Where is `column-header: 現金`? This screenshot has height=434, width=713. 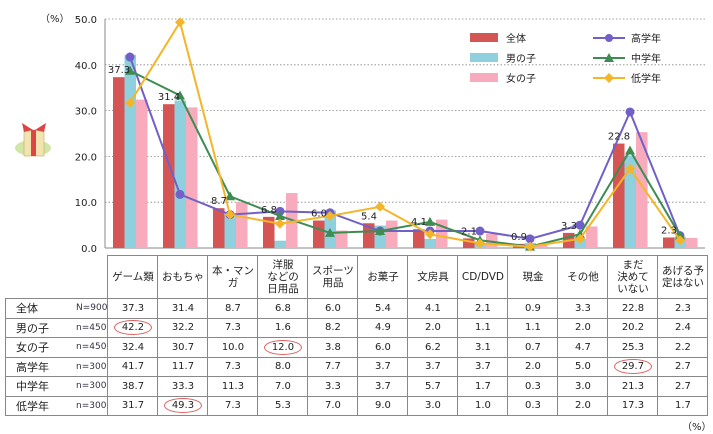 column-header: 現金 is located at coordinates (533, 277).